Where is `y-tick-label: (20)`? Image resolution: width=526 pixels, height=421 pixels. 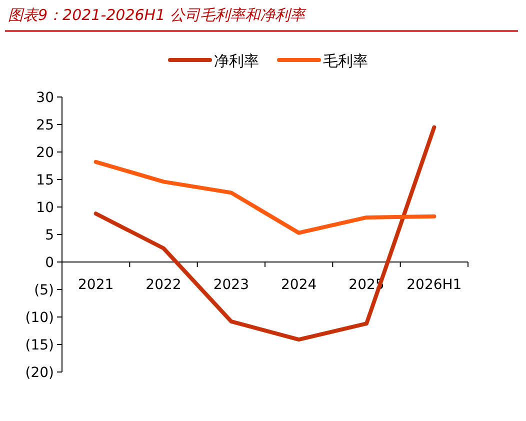
y-tick-label: (20) is located at coordinates (39, 373).